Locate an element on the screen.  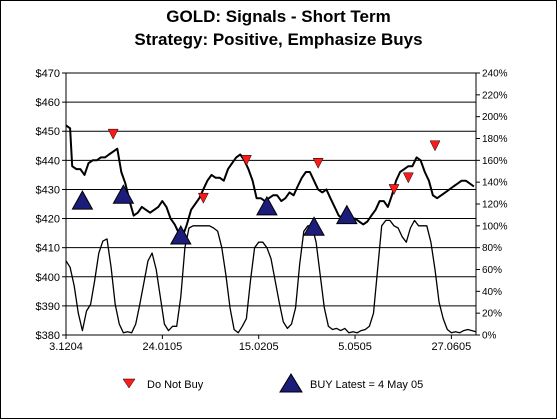
left-tick-label: $390 is located at coordinates (48, 307).